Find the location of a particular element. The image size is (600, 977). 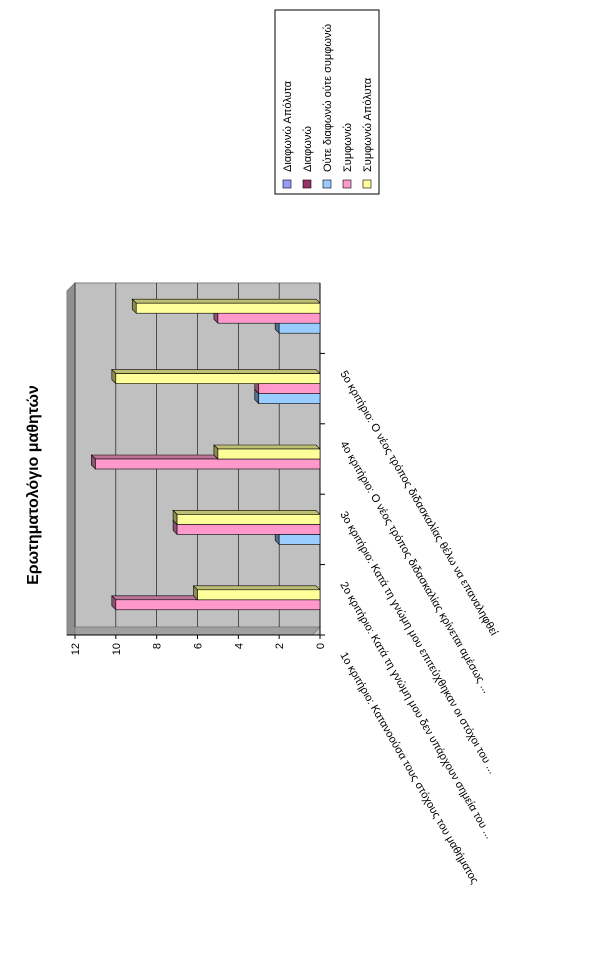

legend-label: Συμφωνώ Απόλυτα is located at coordinates (368, 124).